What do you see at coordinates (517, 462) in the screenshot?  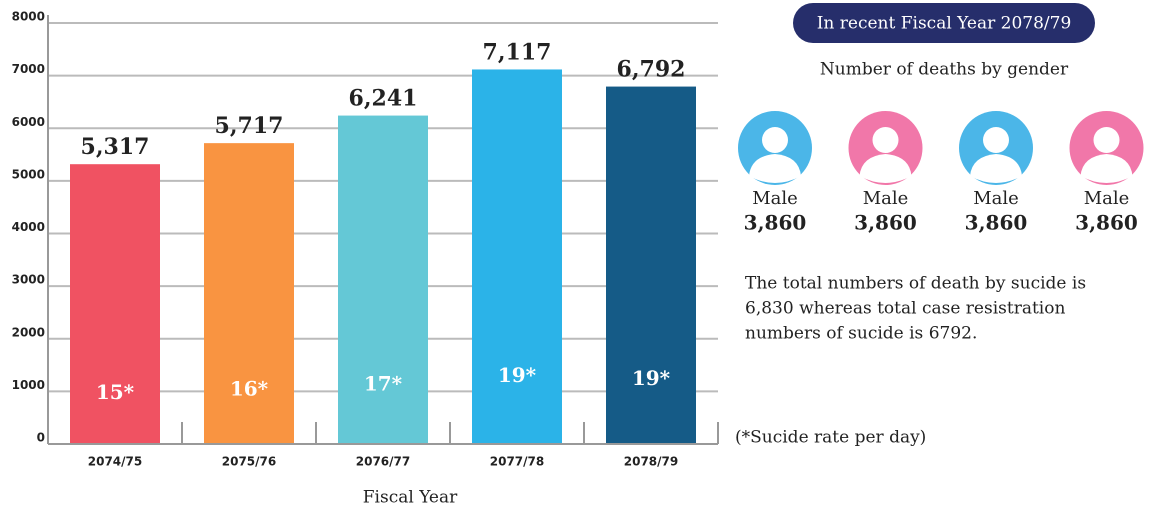 I see `x-tick-label: 2077/78` at bounding box center [517, 462].